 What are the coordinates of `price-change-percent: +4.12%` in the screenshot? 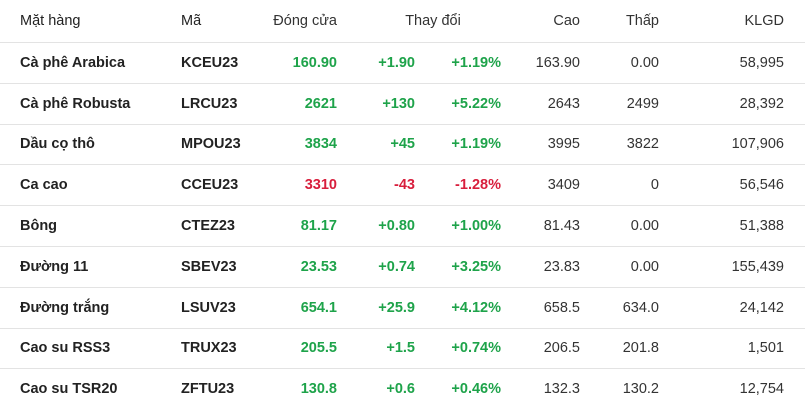 It's located at (458, 307).